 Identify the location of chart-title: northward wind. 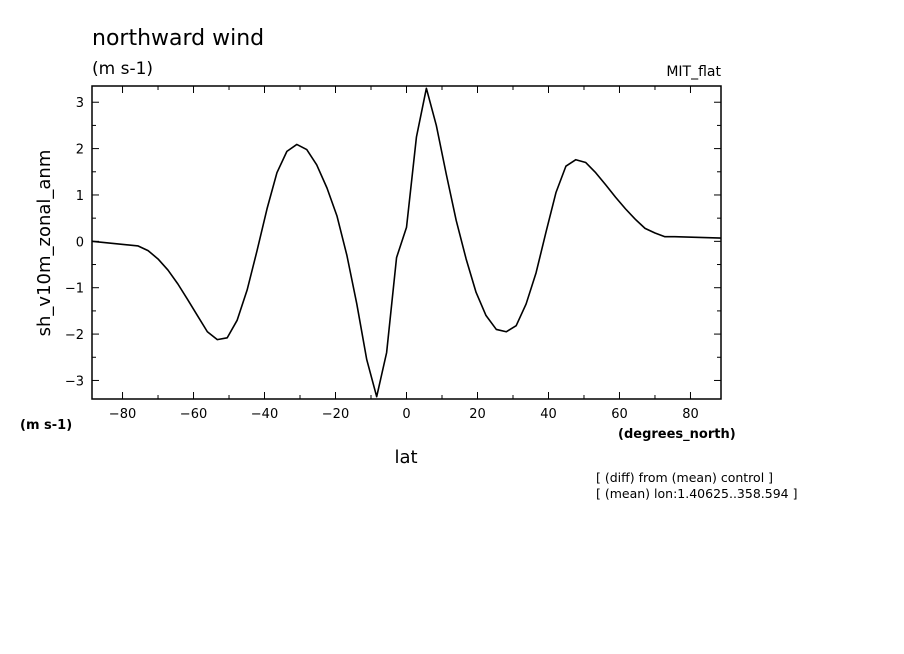
(178, 38).